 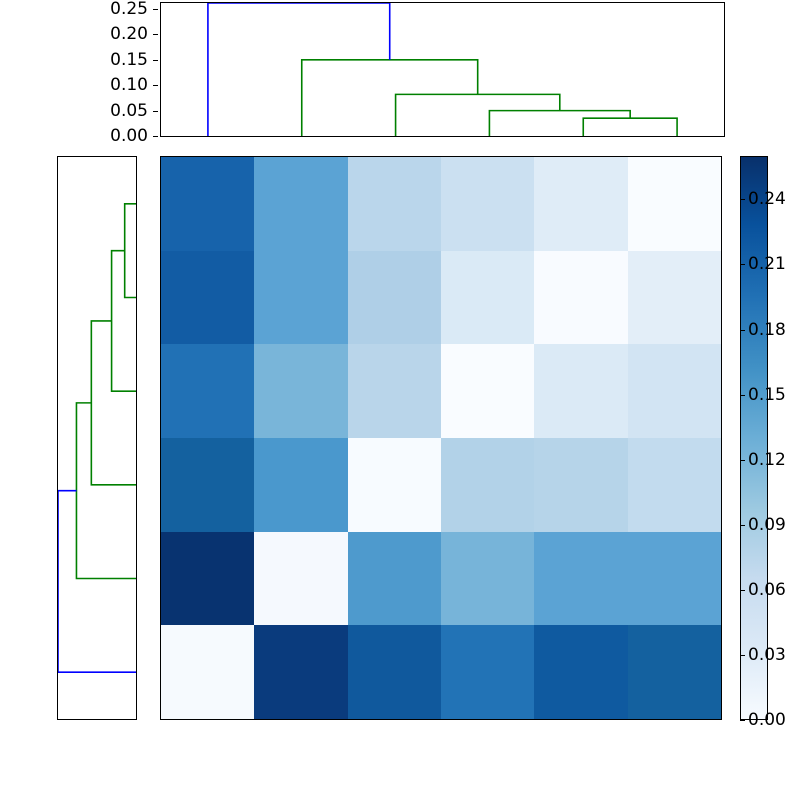 I want to click on colorbar-tick-label: 0.15, so click(x=767, y=395).